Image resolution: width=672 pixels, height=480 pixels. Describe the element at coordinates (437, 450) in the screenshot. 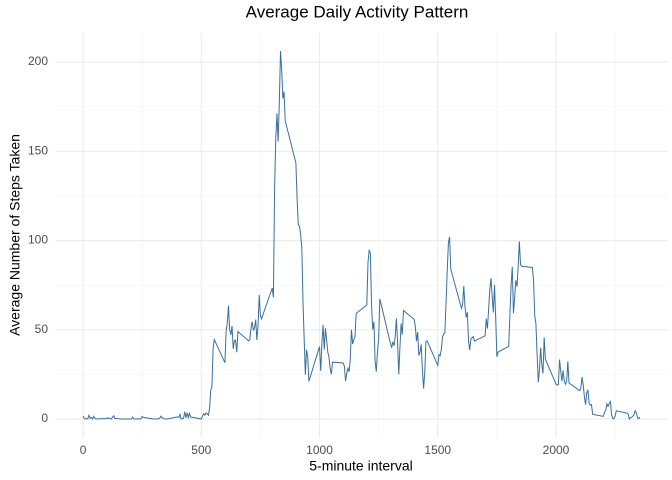

I see `x-tick-label: 1500` at that location.